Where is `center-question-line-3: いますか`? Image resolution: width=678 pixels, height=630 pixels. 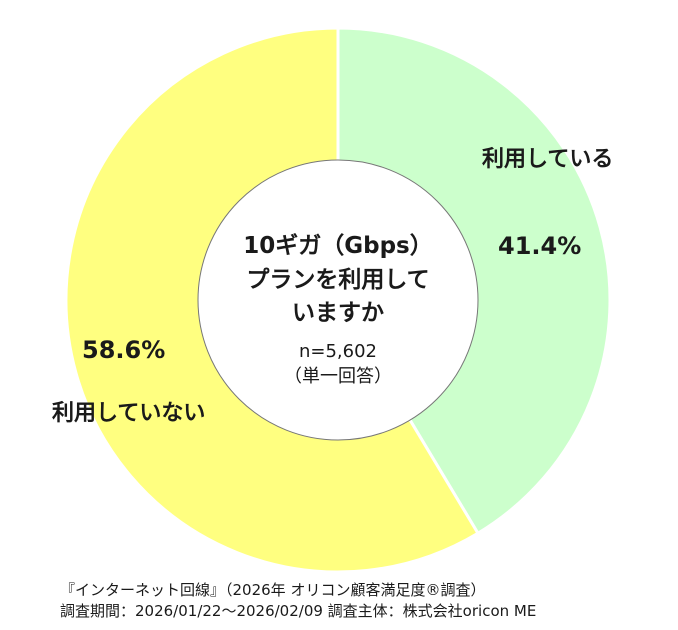
center-question-line-3: いますか is located at coordinates (338, 313).